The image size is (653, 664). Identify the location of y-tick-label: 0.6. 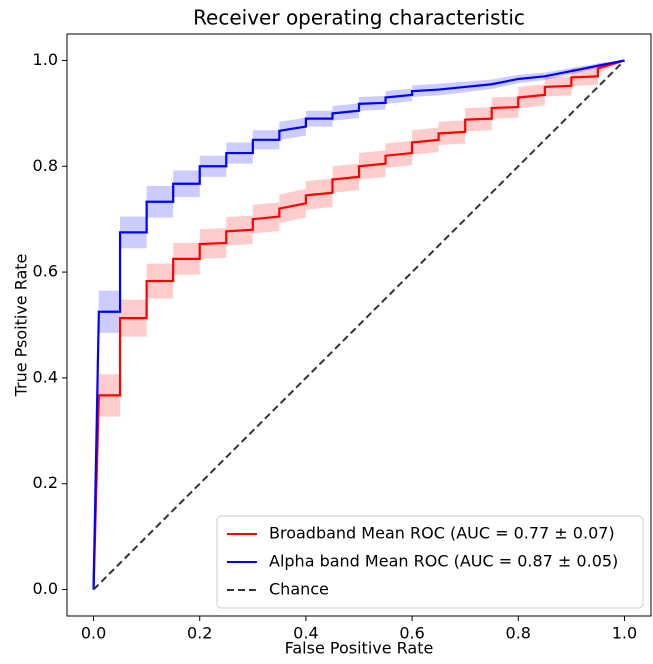
(45, 271).